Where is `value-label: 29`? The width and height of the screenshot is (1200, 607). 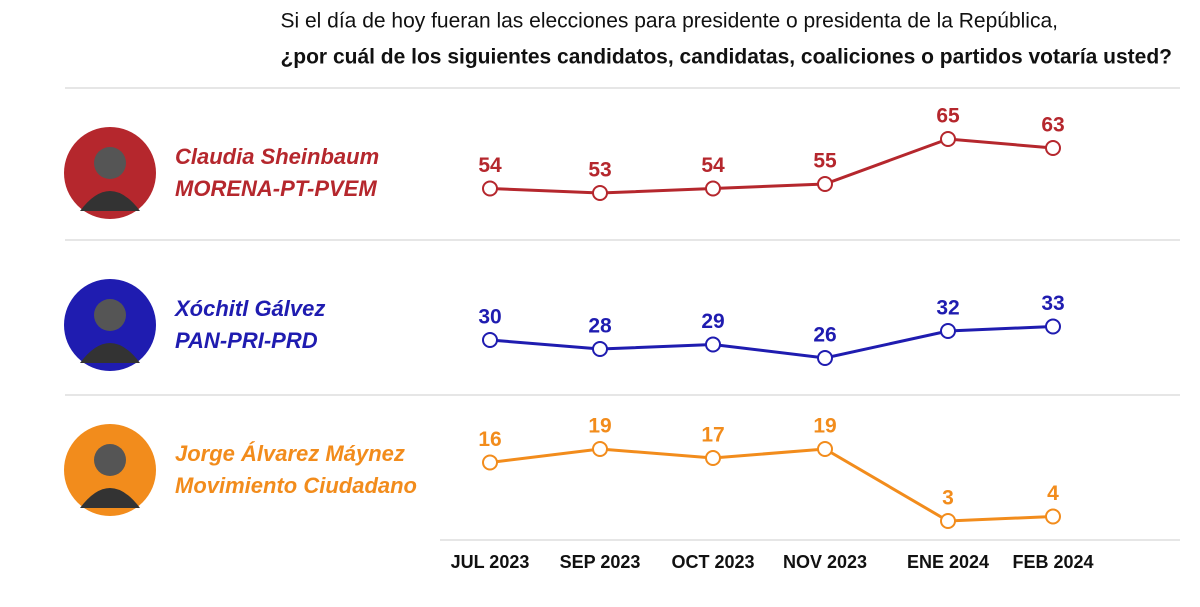
value-label: 29 is located at coordinates (712, 321).